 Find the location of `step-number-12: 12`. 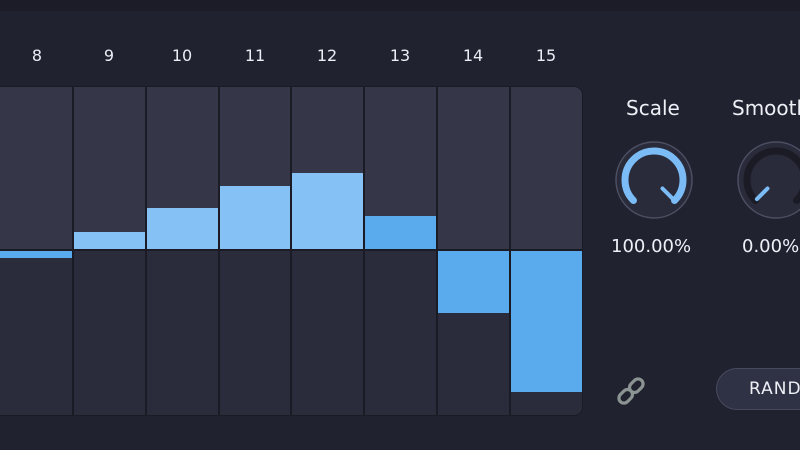

step-number-12: 12 is located at coordinates (327, 55).